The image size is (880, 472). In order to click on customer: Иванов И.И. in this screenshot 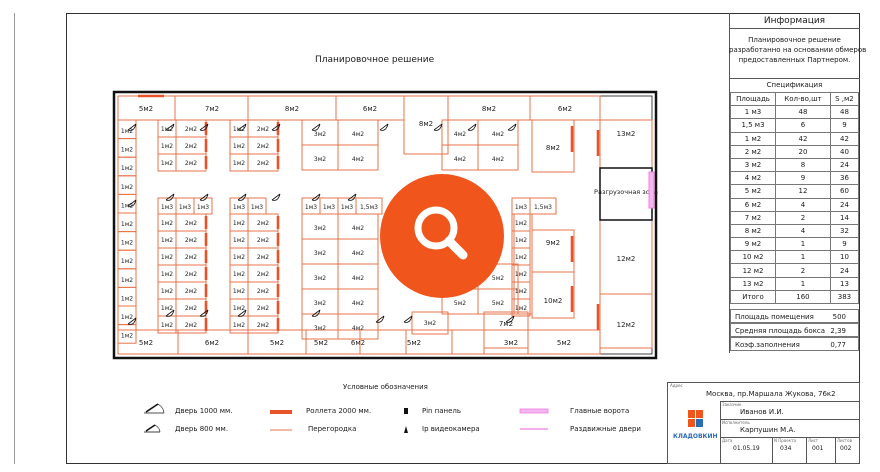, I will do `click(762, 412)`.